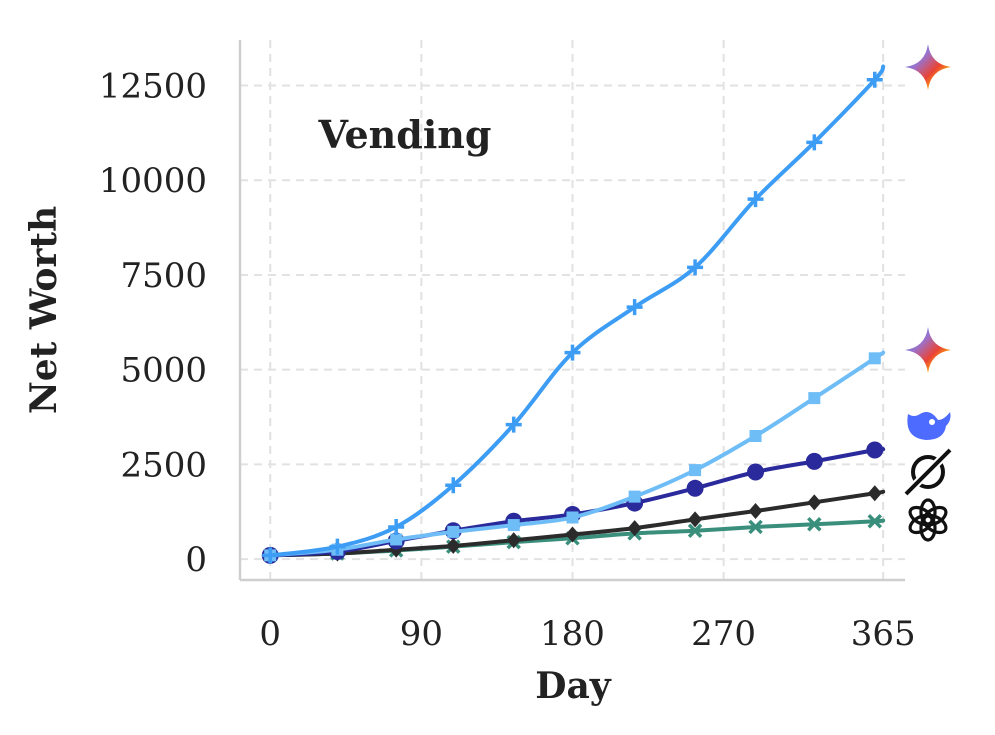 The image size is (995, 735). Describe the element at coordinates (421, 634) in the screenshot. I see `x-tick-label: 90` at that location.